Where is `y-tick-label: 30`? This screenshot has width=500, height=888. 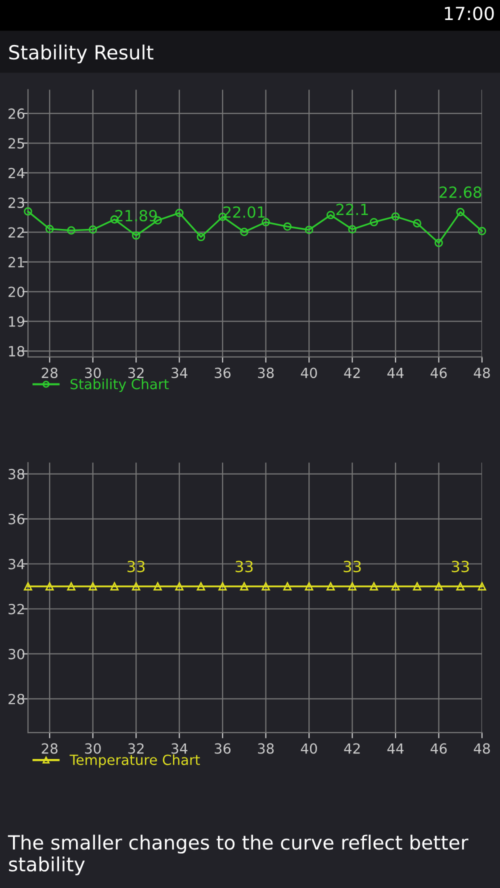 y-tick-label: 30 is located at coordinates (16, 654).